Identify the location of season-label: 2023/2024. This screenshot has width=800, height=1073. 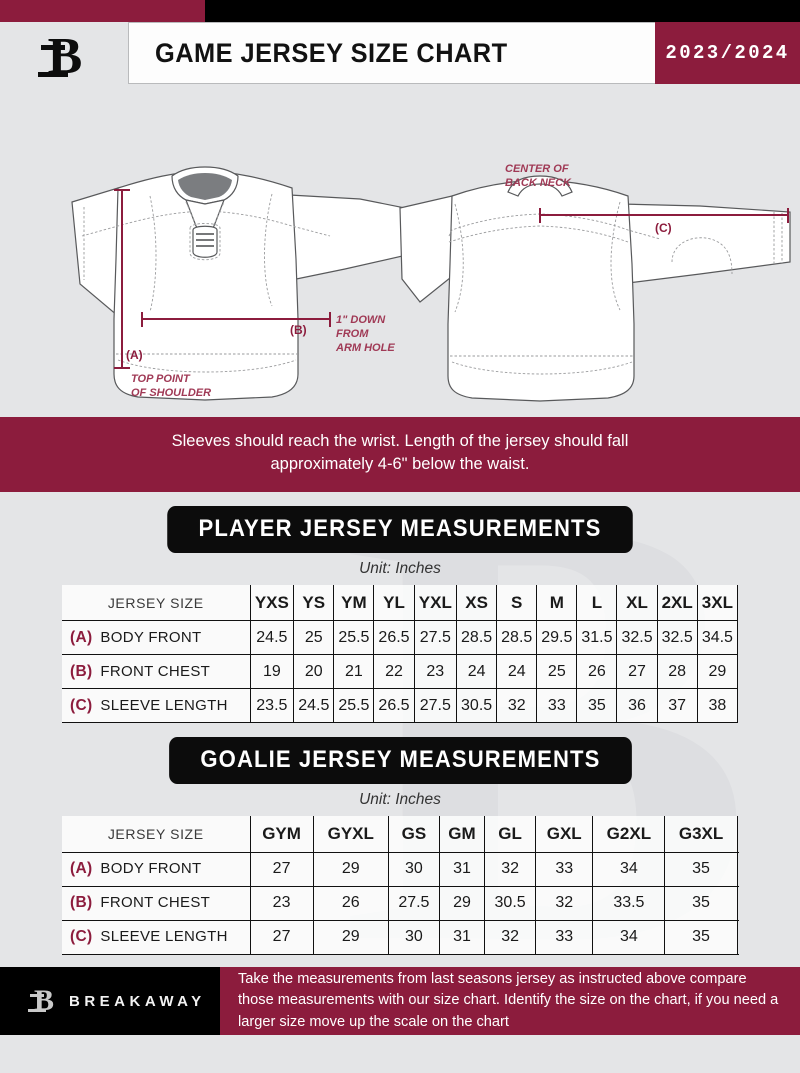
(727, 53).